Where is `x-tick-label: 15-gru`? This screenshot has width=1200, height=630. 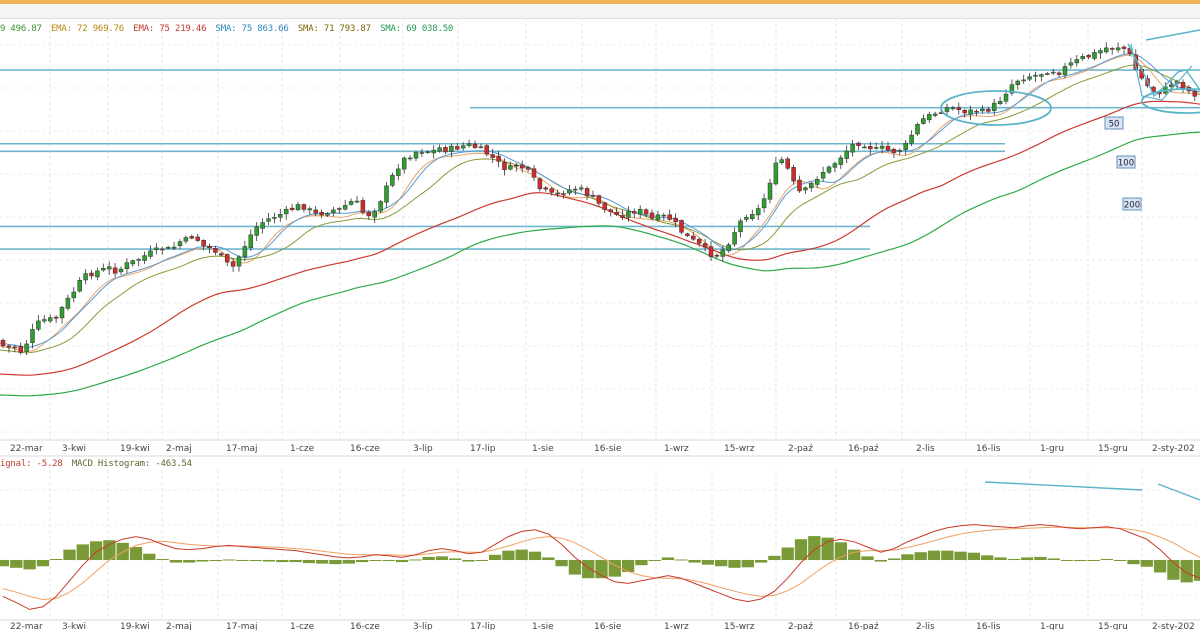 x-tick-label: 15-gru is located at coordinates (1113, 449).